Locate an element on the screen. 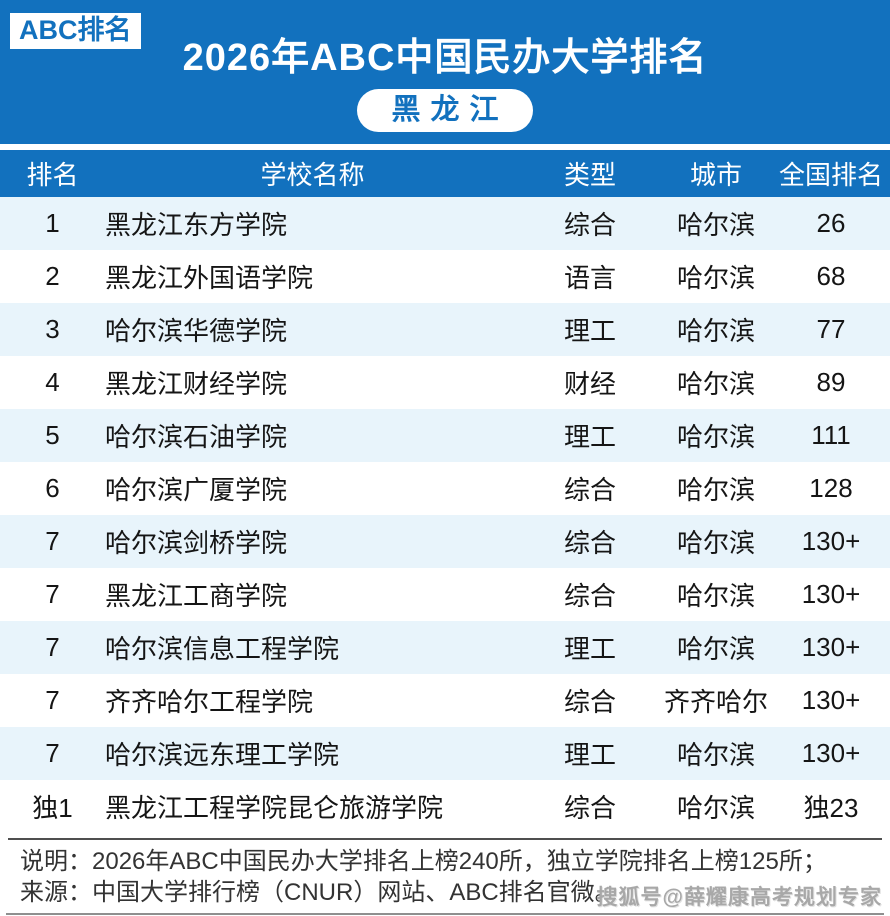 The height and width of the screenshot is (916, 890). school-name-cell: 黑龙江东方学院 is located at coordinates (196, 225).